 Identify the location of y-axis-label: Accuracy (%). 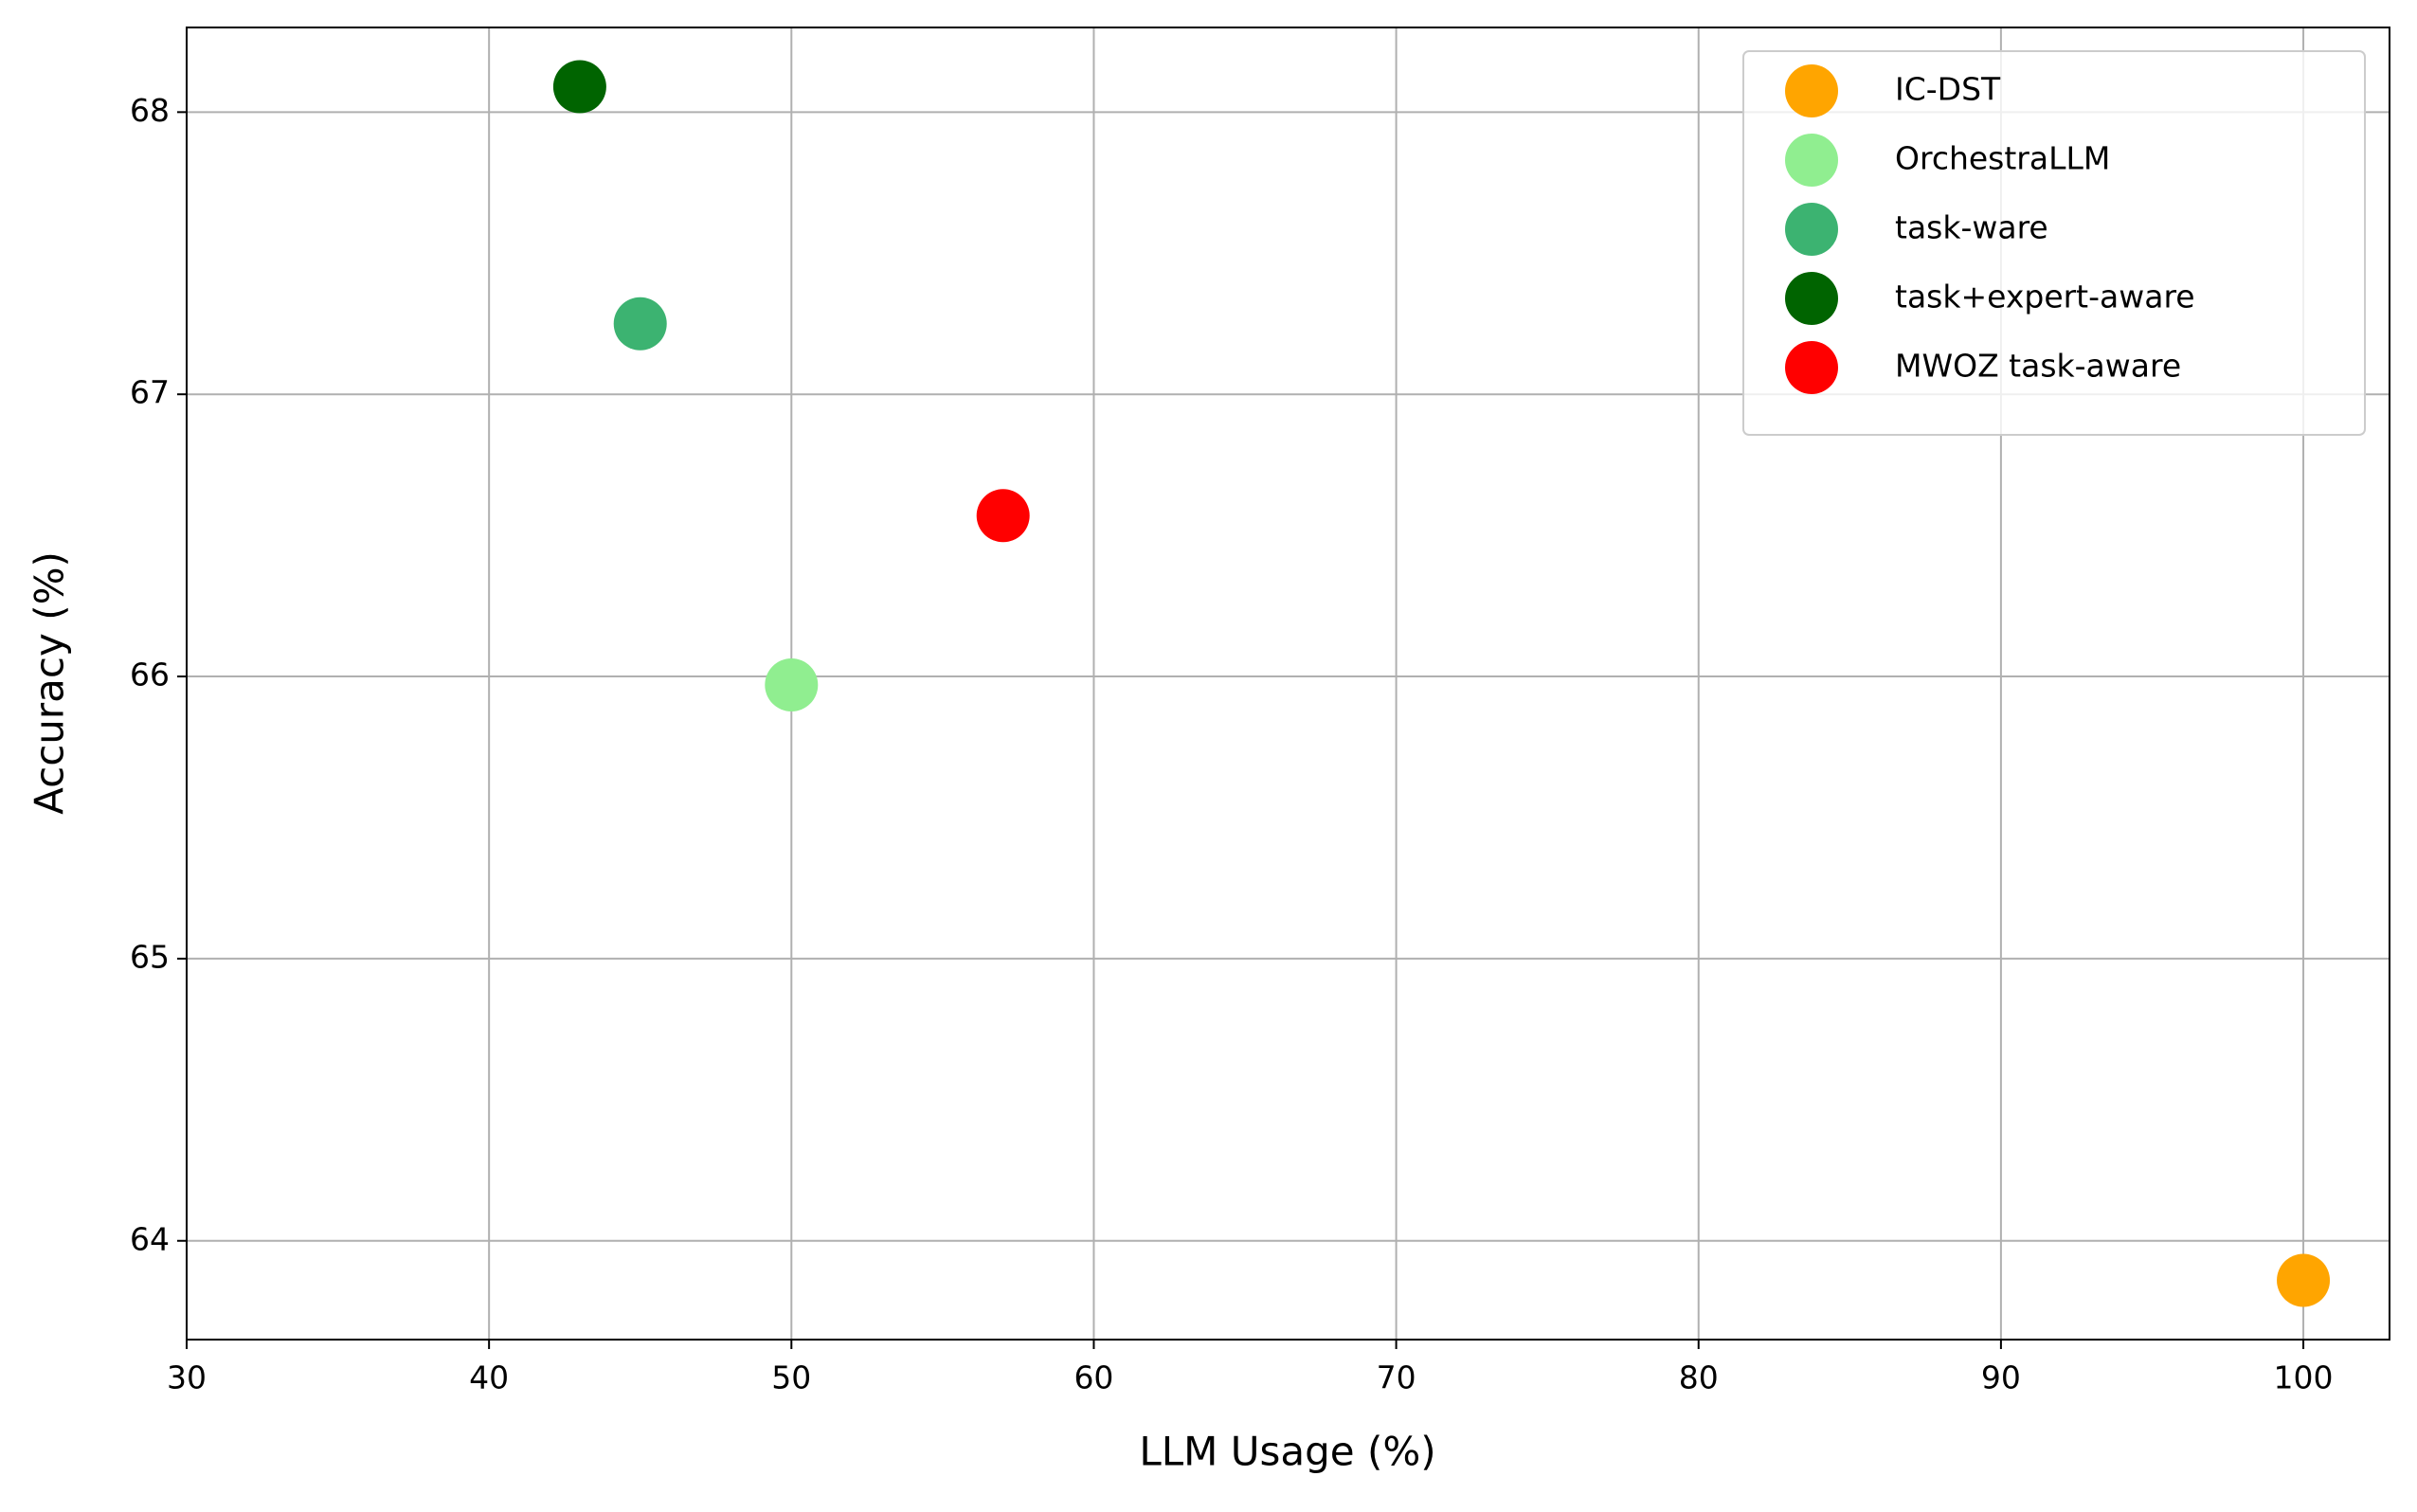
(50, 683).